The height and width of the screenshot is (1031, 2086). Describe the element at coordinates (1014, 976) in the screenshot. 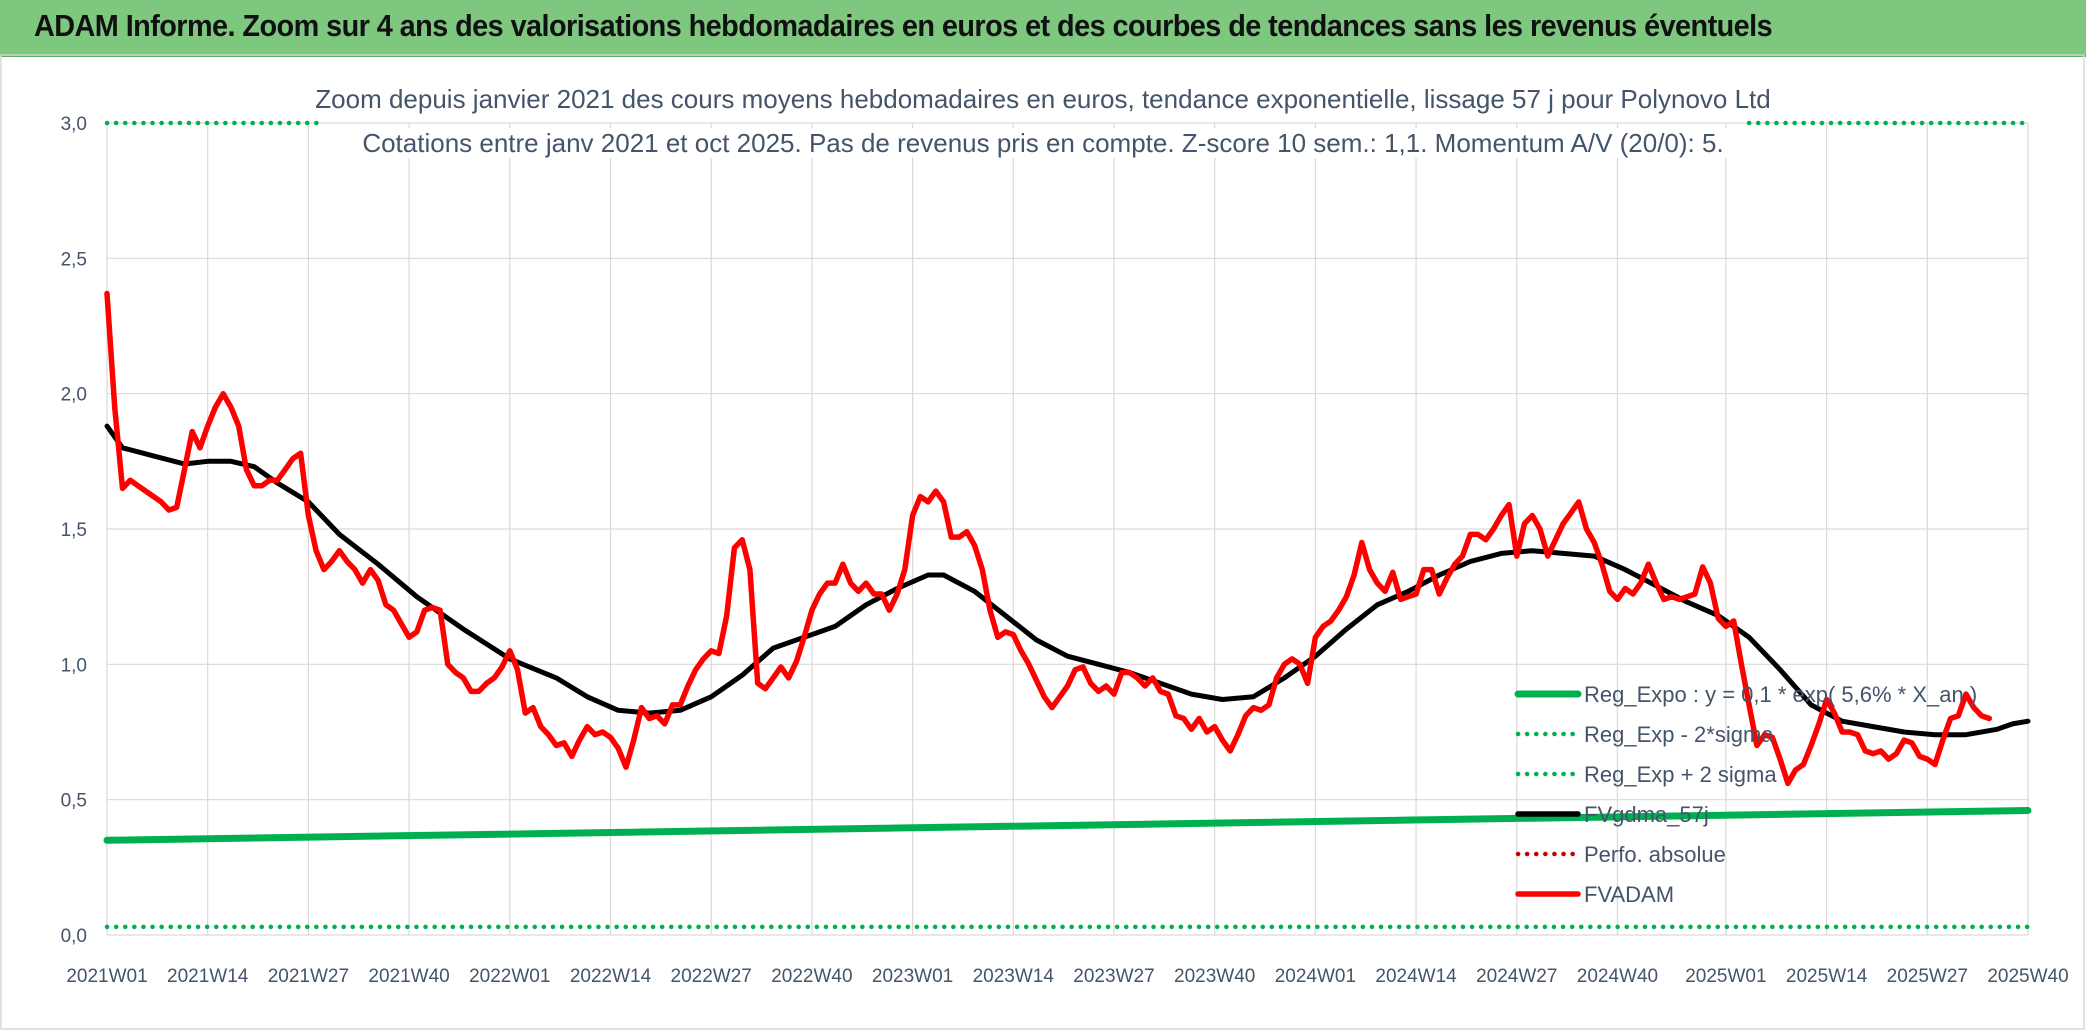

I see `x-tick-label: 2023W14` at that location.